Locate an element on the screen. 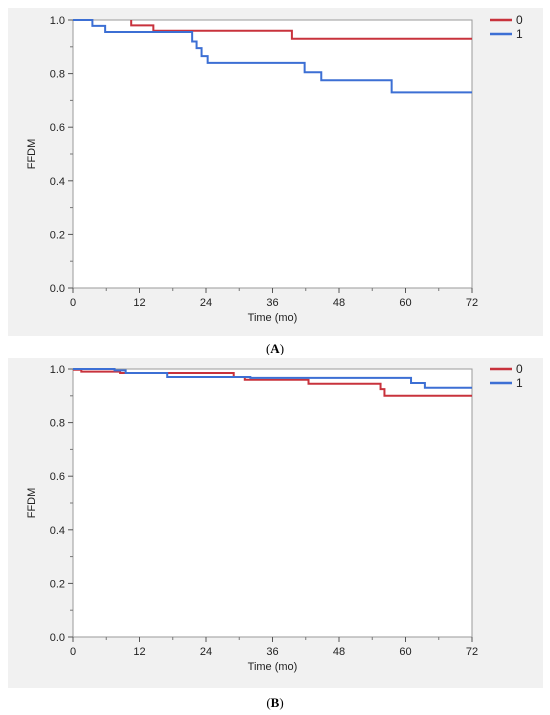  caption-a-letter: A is located at coordinates (275, 348).